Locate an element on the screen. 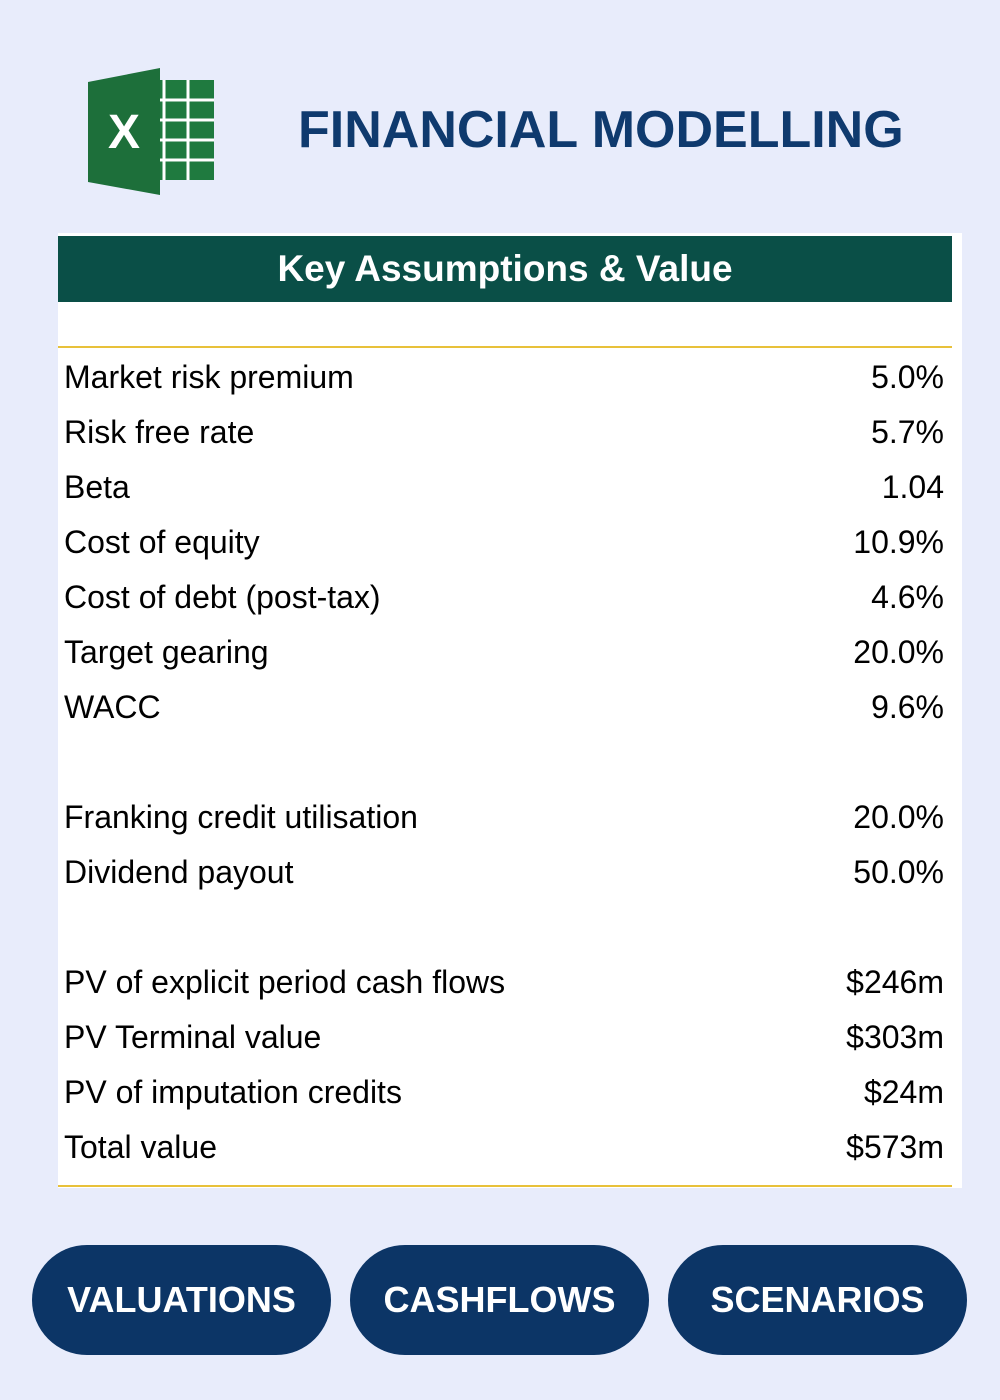 The height and width of the screenshot is (1400, 1000). table-row: Cost of equity 10.9% is located at coordinates (504, 542).